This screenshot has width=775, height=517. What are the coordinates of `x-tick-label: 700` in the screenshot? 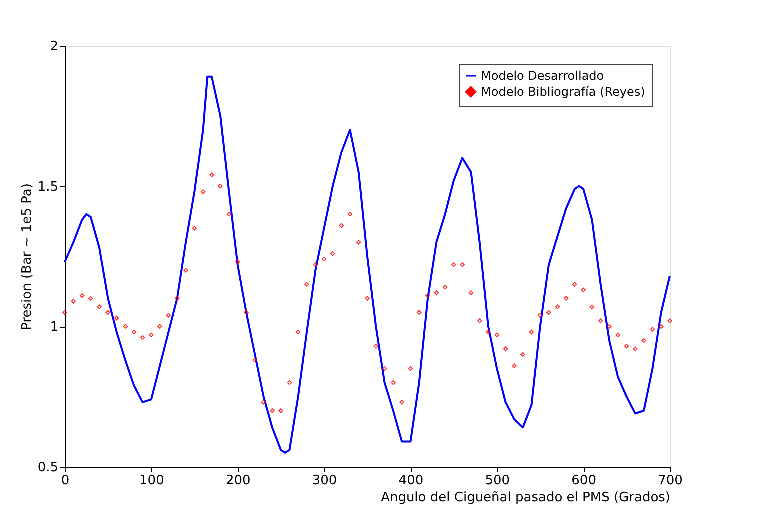 It's located at (670, 481).